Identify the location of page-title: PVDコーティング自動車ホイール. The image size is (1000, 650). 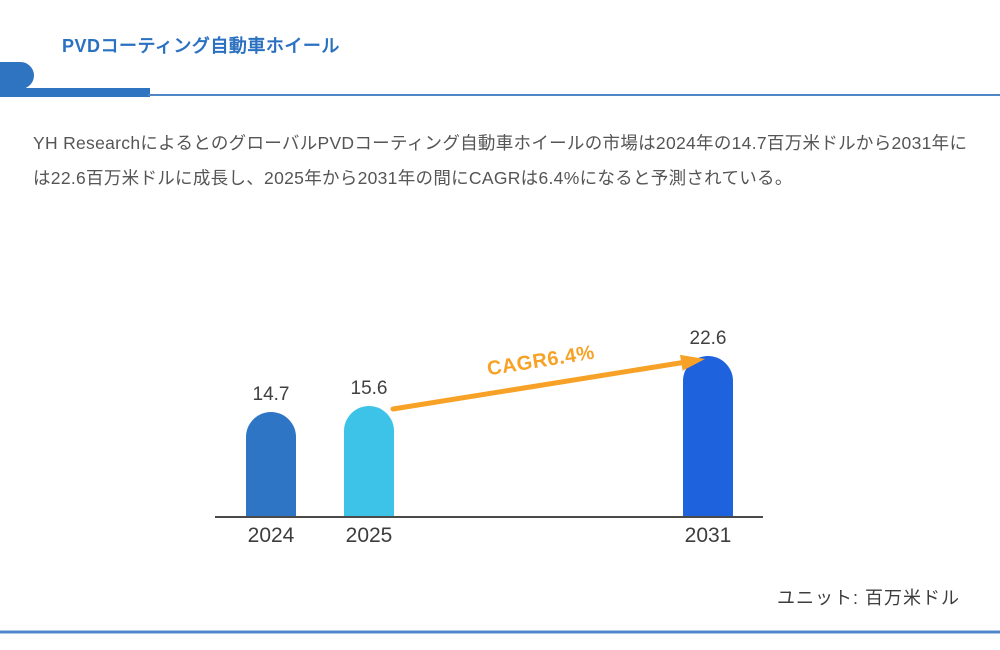
(201, 46).